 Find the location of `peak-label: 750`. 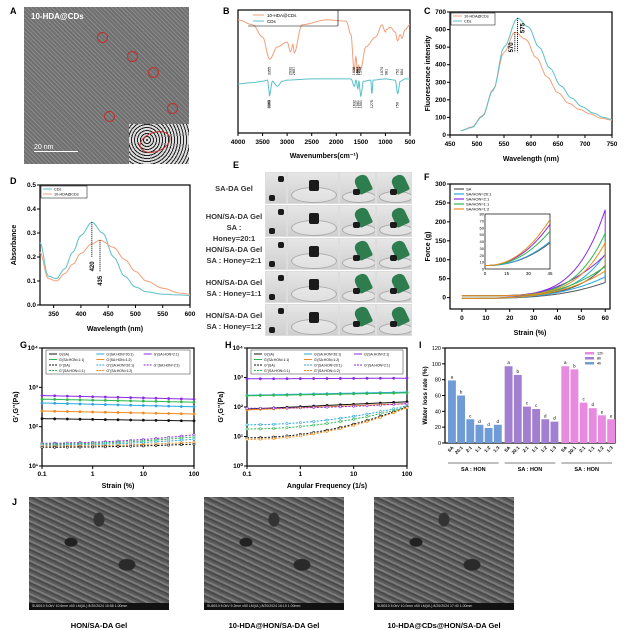

peak-label: 750 is located at coordinates (398, 105).